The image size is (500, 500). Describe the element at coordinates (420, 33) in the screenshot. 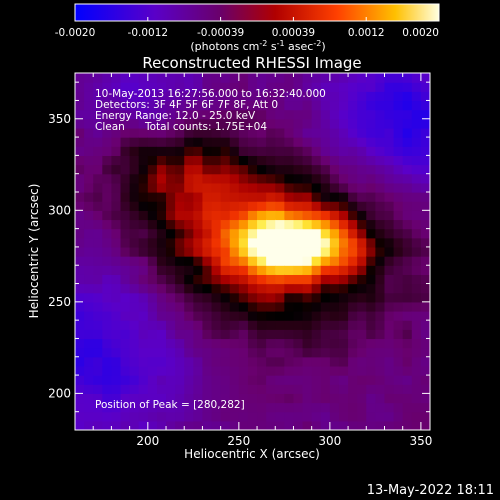

I see `colorbar-tick-label: 0.0020` at that location.